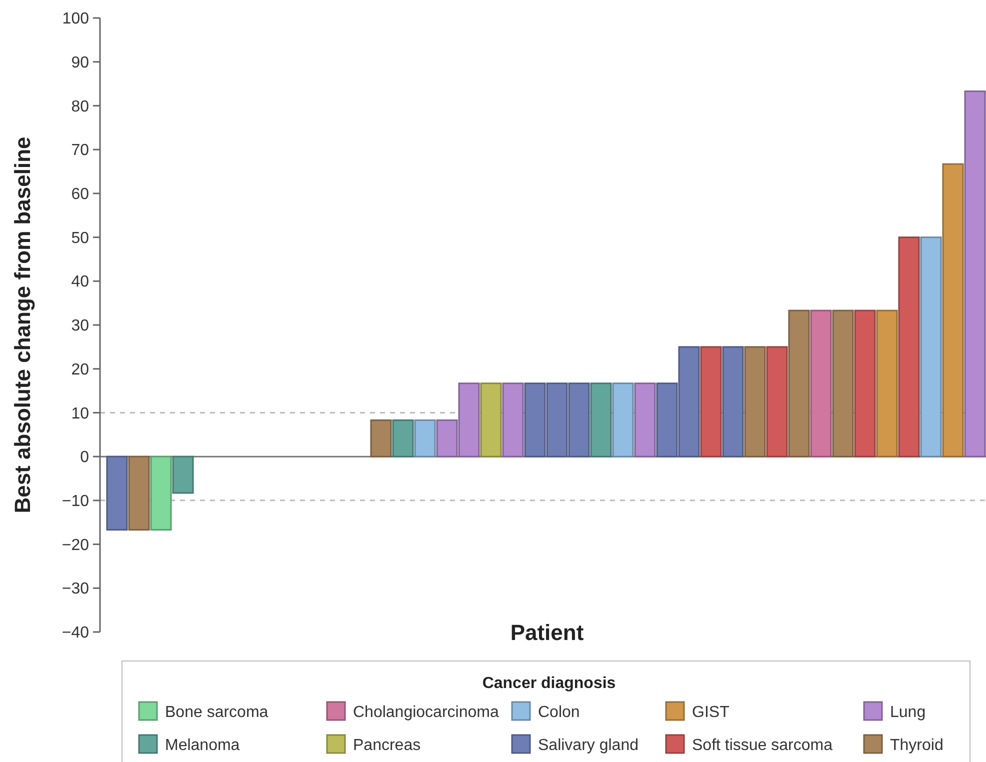 Image resolution: width=986 pixels, height=762 pixels. I want to click on y-tick-label: 50, so click(80, 238).